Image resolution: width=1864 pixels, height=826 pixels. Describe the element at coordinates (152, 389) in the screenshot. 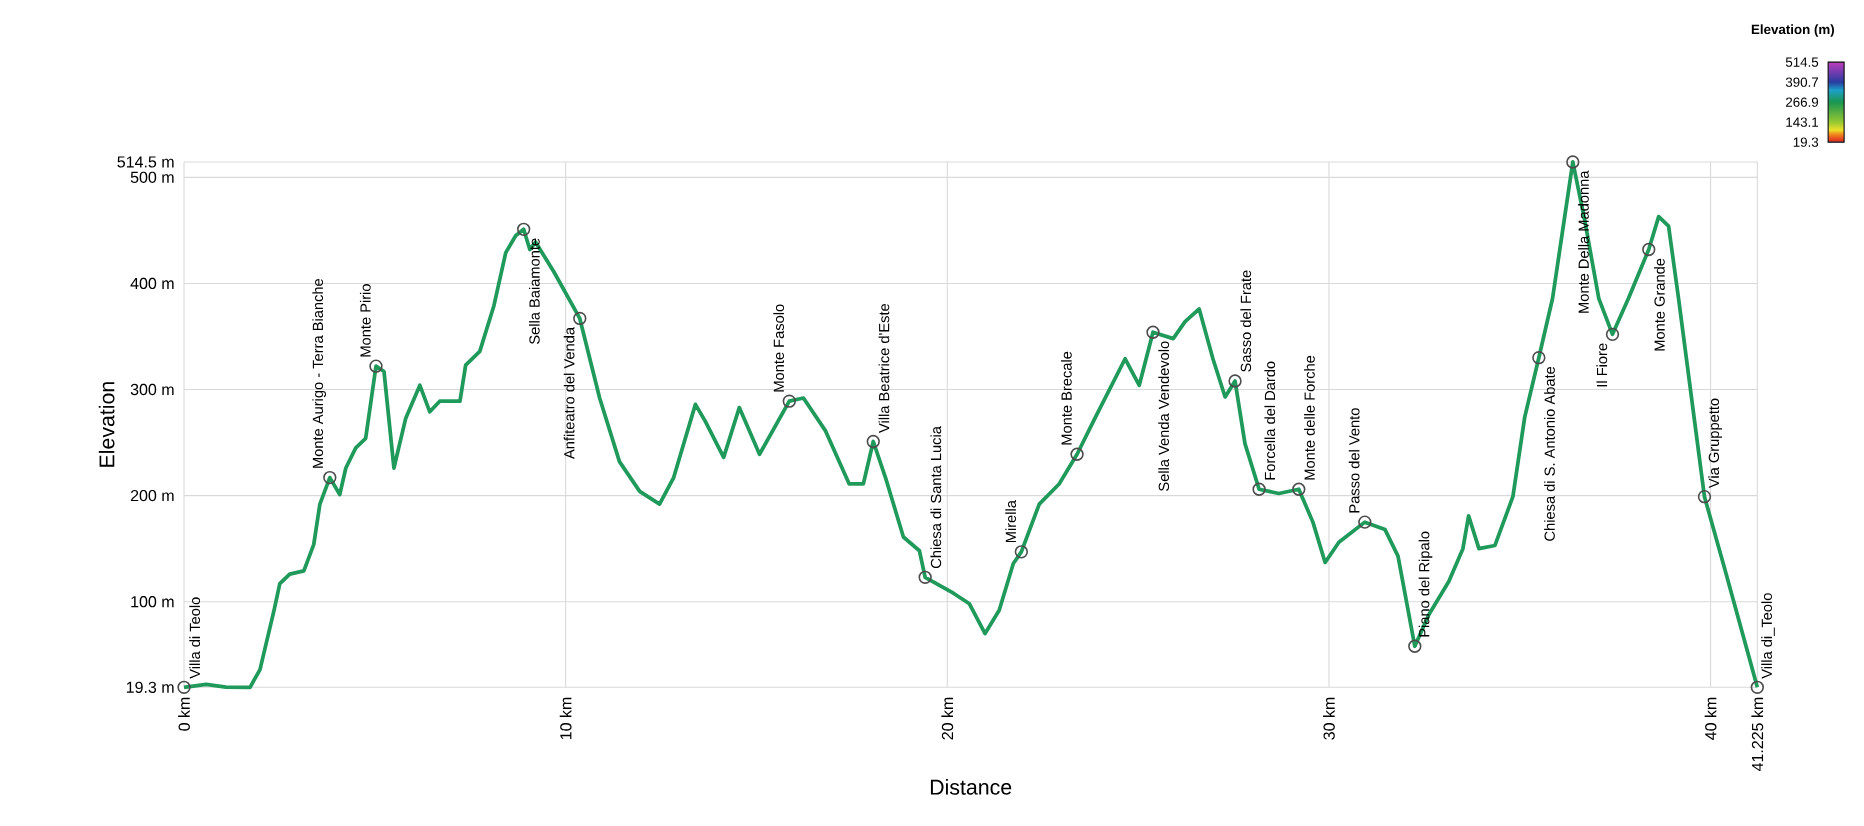

I see `y-tick-label: 300 m` at that location.